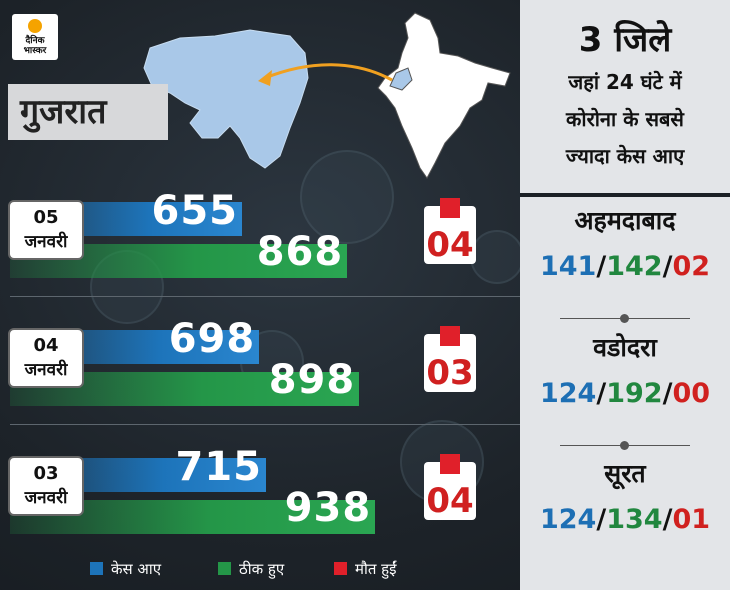 This screenshot has width=730, height=590. I want to click on date-label: 05 जनवरी, so click(46, 230).